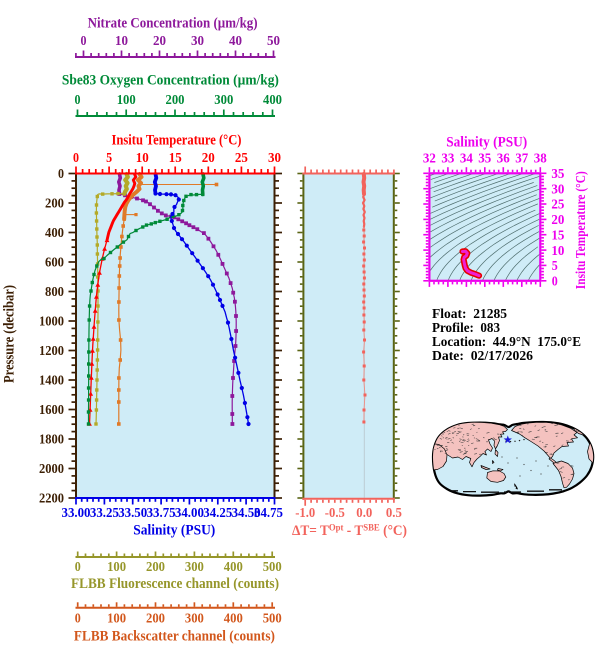 The height and width of the screenshot is (663, 609). Describe the element at coordinates (364, 513) in the screenshot. I see `svg-text: 0.0` at that location.